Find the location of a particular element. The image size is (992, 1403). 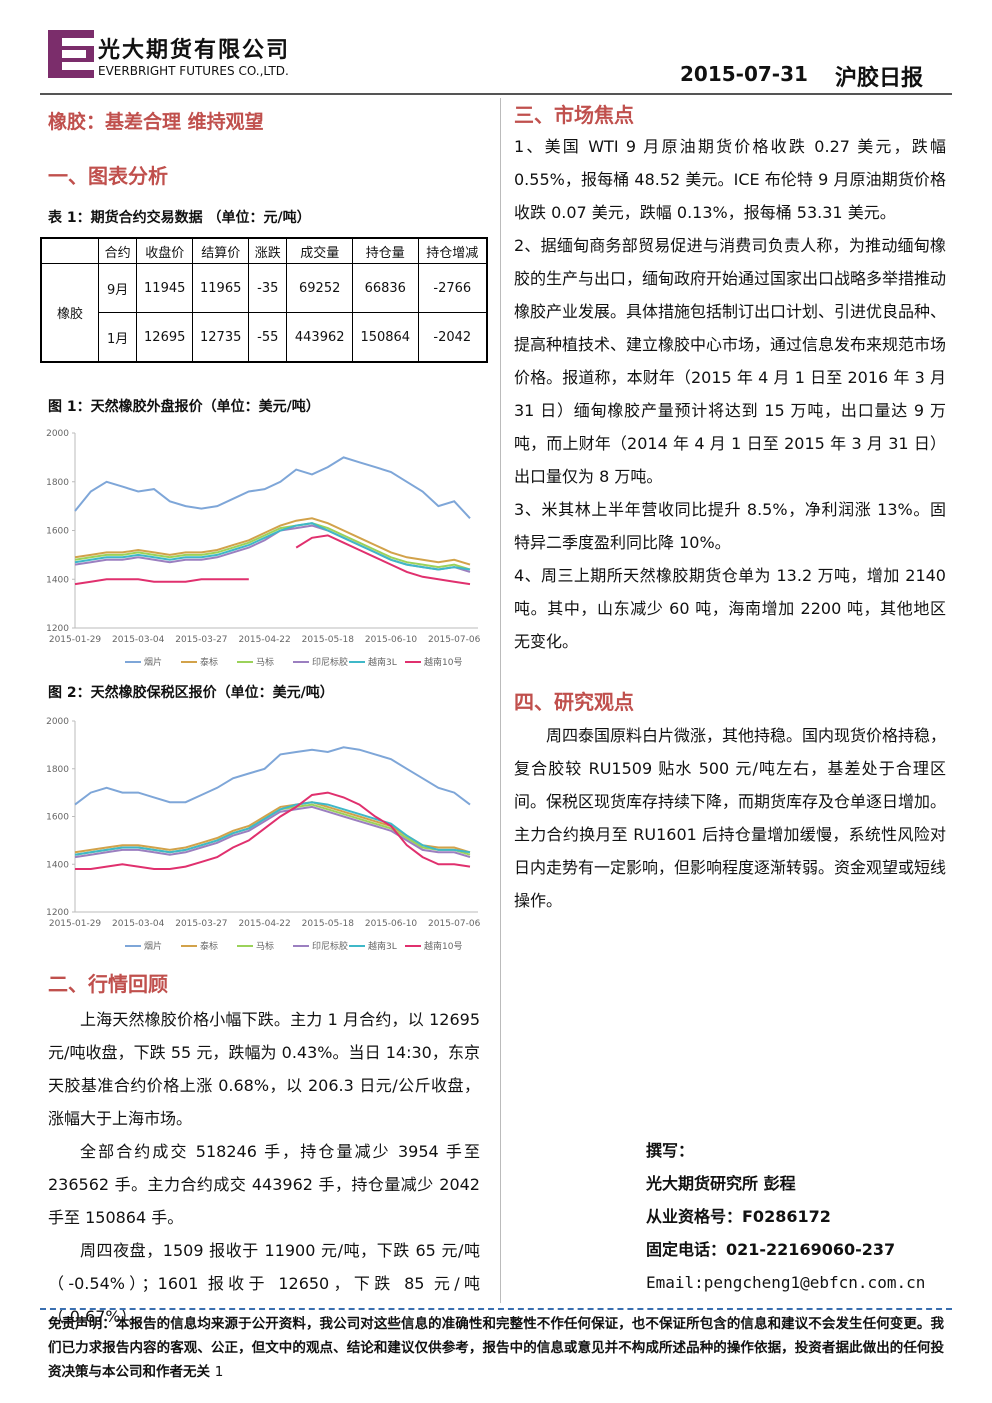

author-label: 撰写： is located at coordinates (670, 1150).